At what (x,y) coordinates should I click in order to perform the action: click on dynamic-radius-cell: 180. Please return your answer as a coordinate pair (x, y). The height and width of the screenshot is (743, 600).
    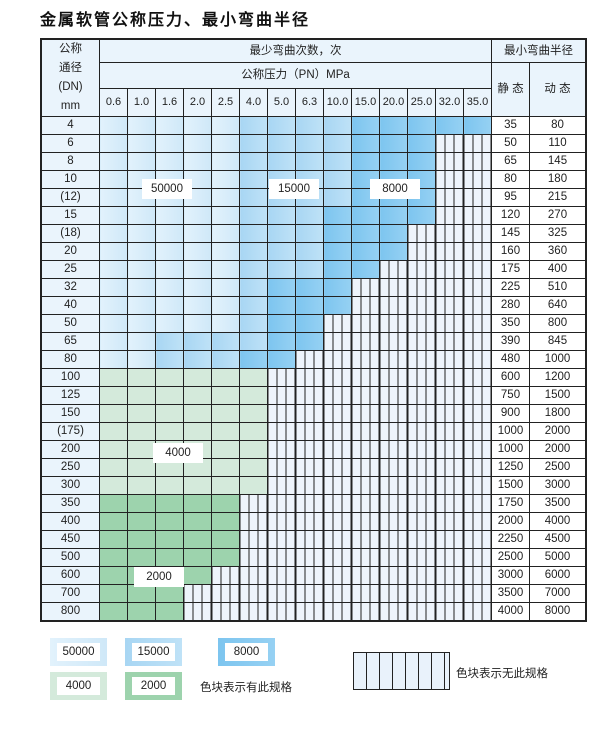
    Looking at the image, I should click on (558, 179).